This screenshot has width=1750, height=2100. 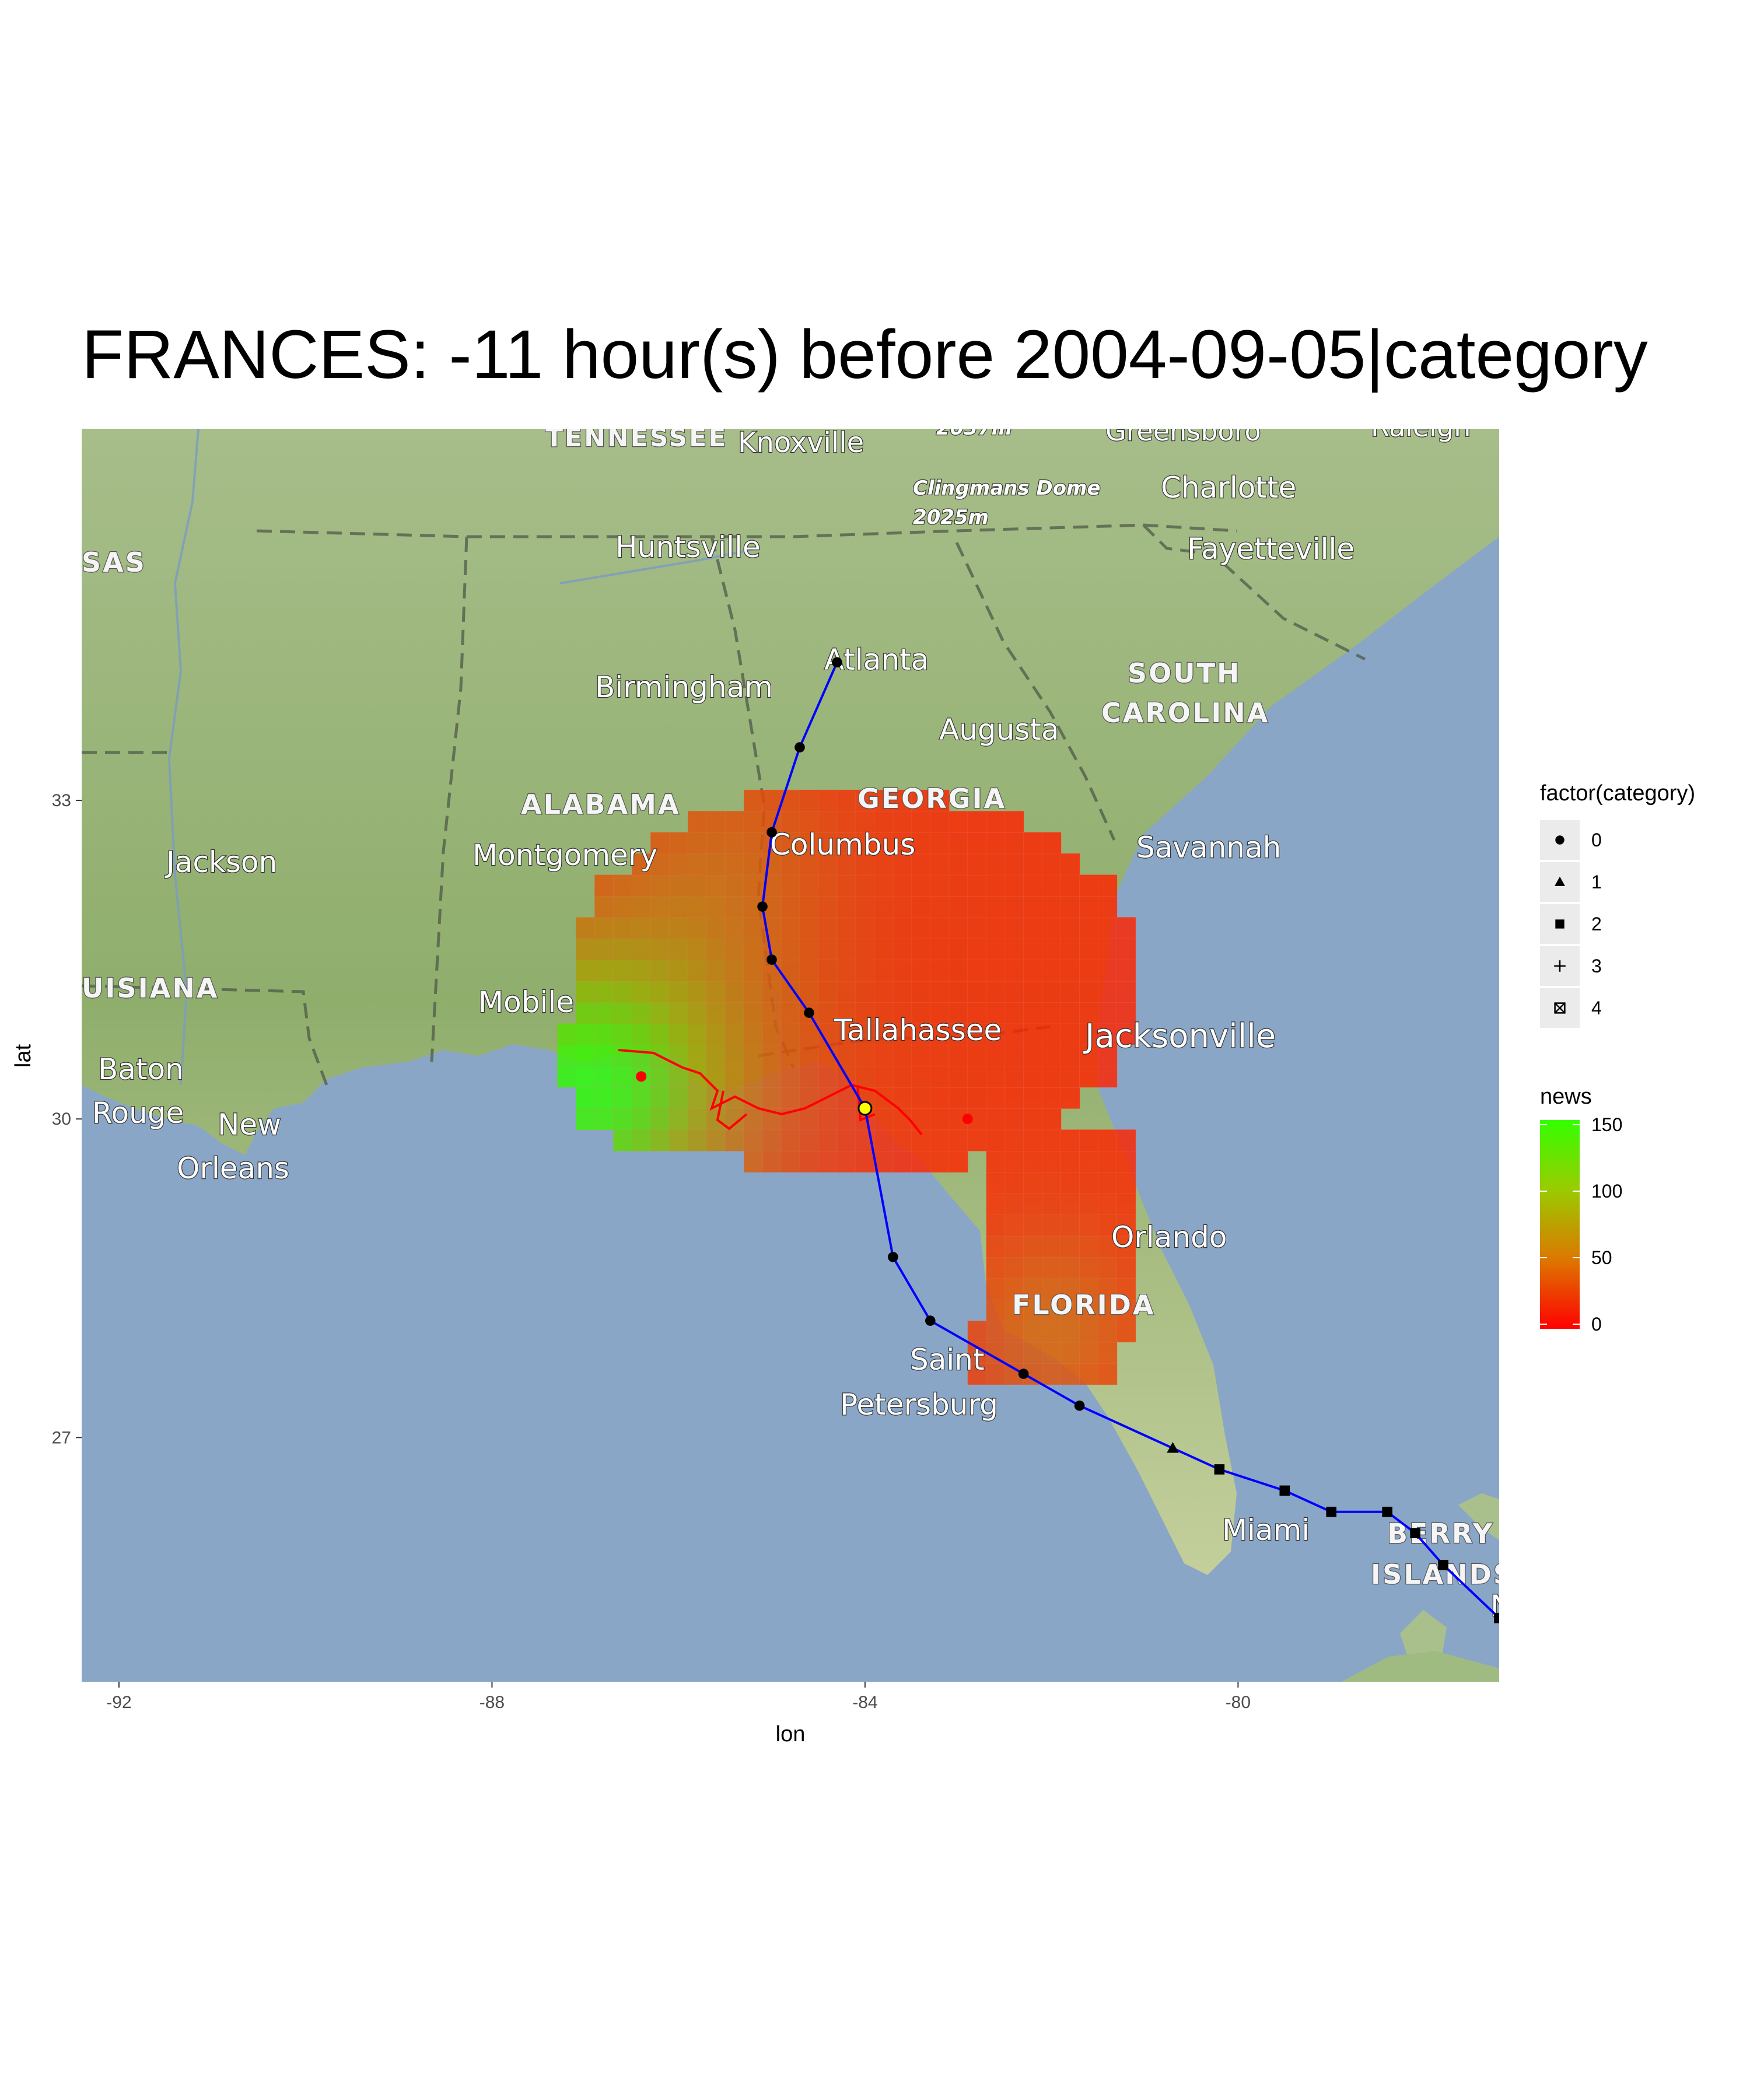 I want to click on label-jackson: Jackson, so click(x=220, y=862).